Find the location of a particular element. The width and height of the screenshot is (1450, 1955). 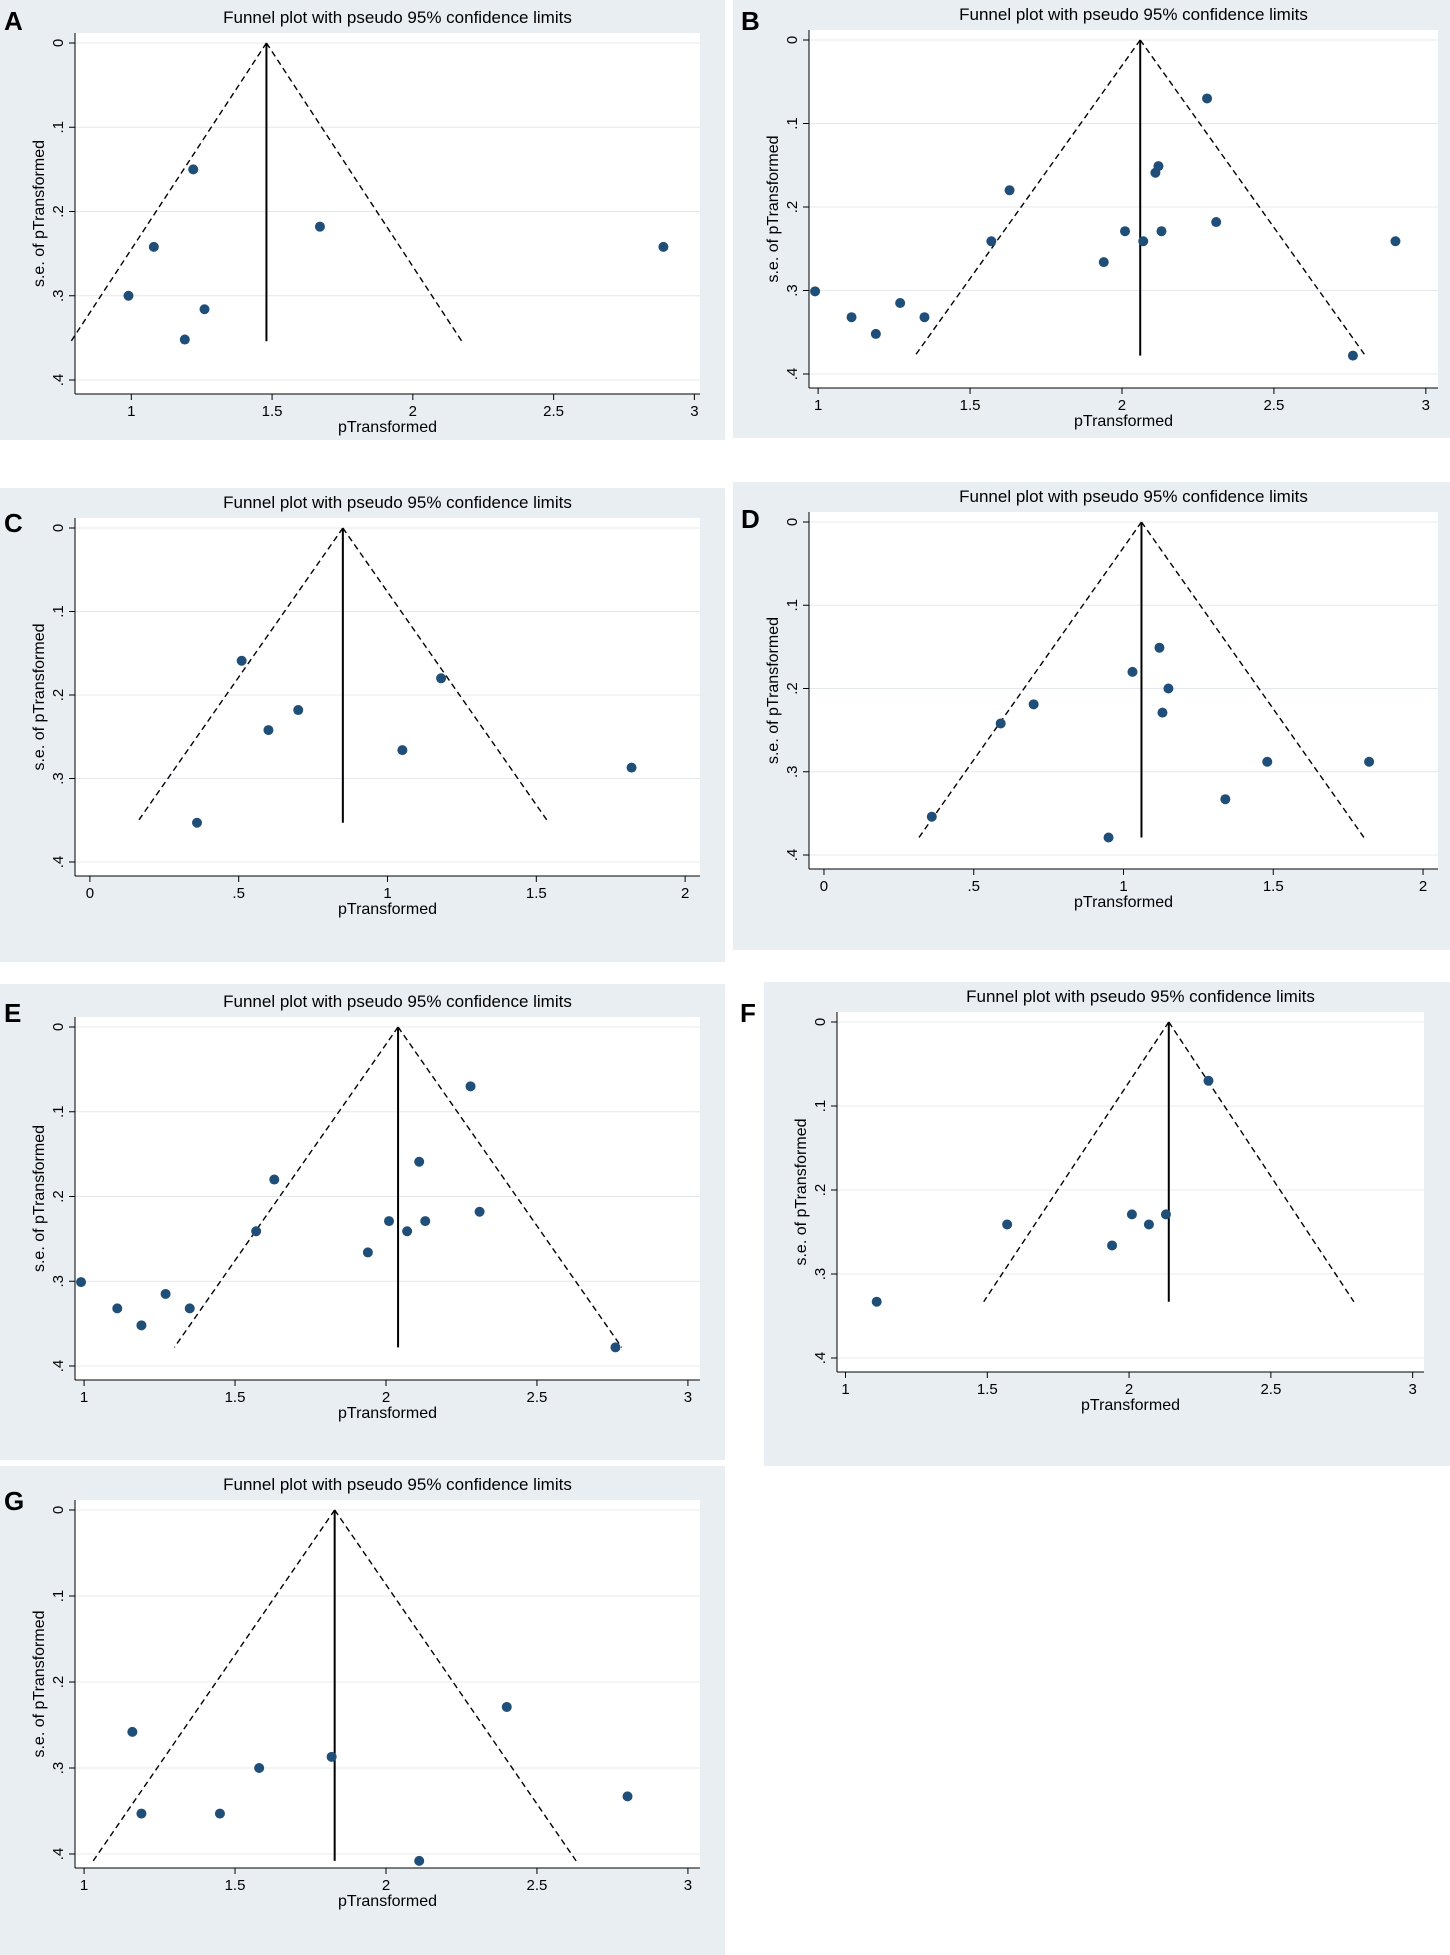

panel-label: C is located at coordinates (13, 523).